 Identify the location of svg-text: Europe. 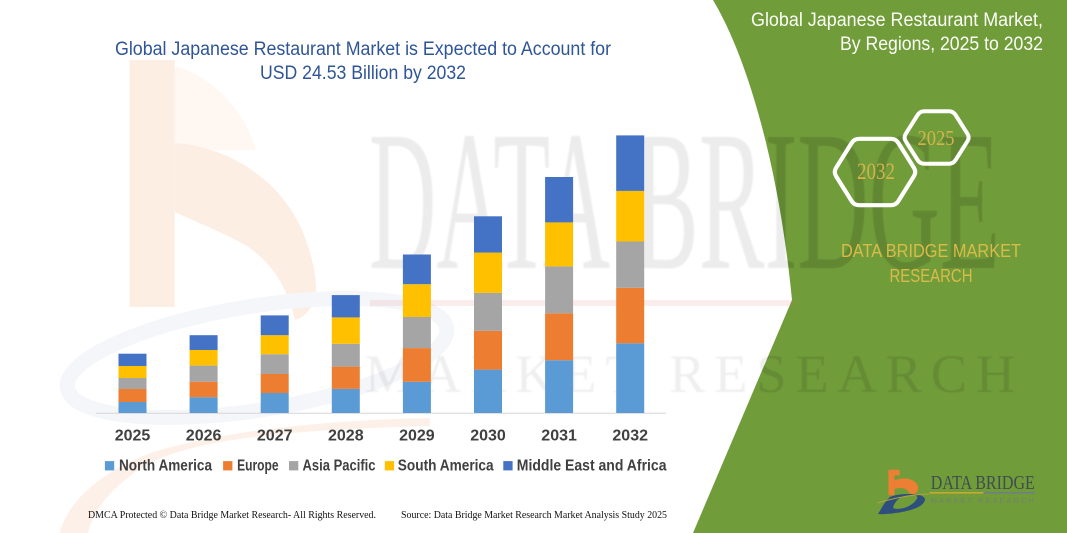
(258, 465).